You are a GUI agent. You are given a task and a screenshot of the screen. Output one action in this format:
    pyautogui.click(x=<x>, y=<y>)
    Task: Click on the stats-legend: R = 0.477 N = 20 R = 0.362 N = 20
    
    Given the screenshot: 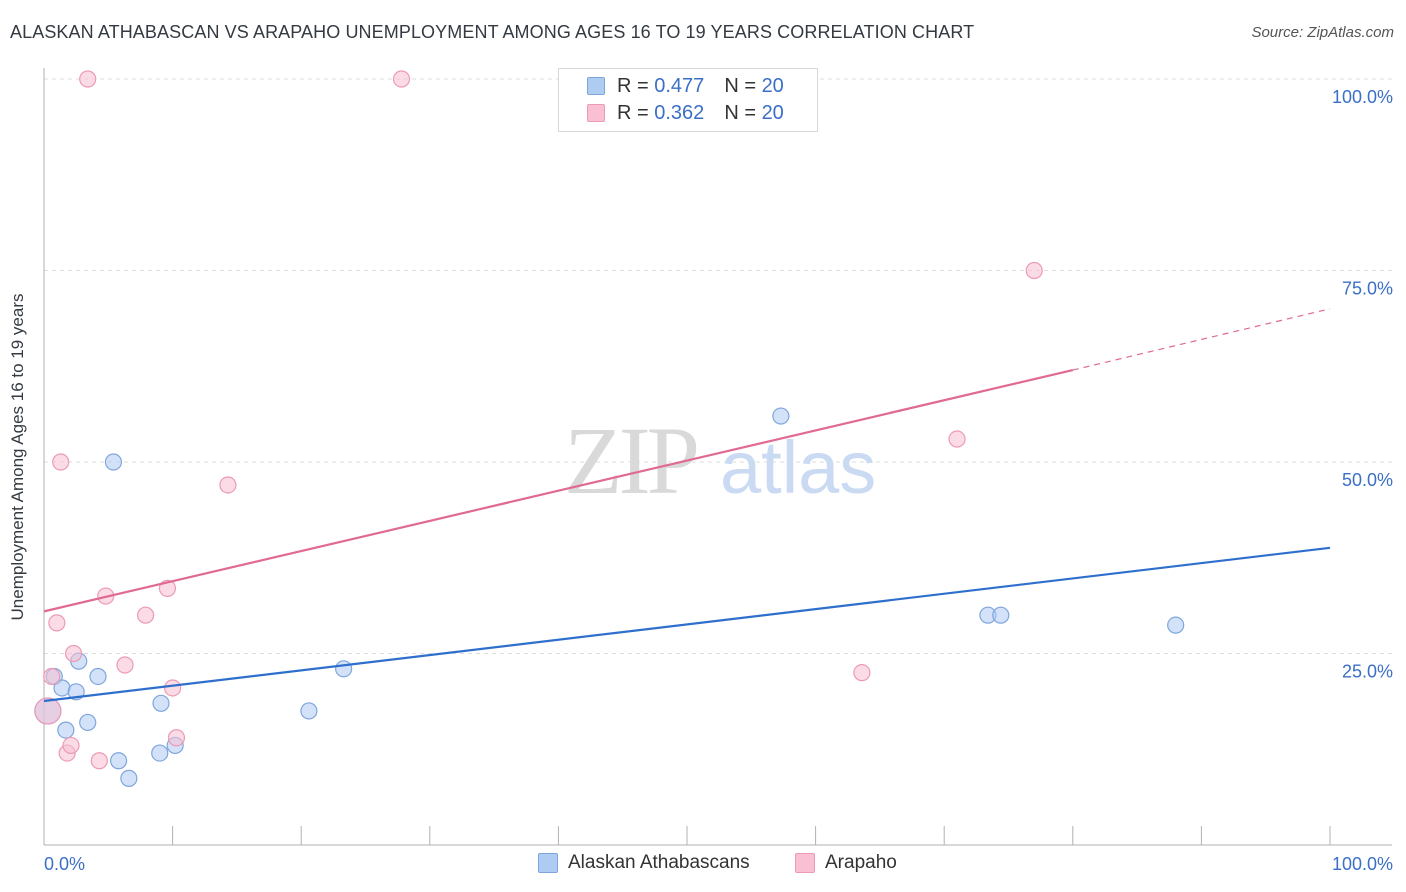 What is the action you would take?
    pyautogui.click(x=688, y=100)
    